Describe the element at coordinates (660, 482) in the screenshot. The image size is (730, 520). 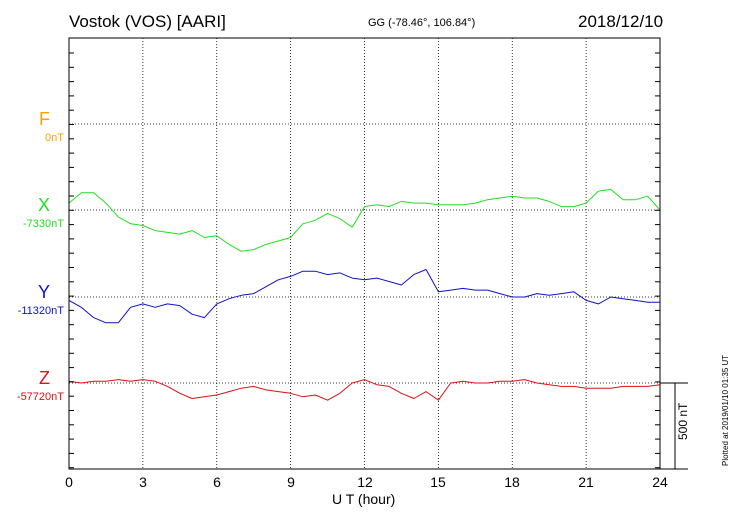
I see `x-tick-label: 24` at that location.